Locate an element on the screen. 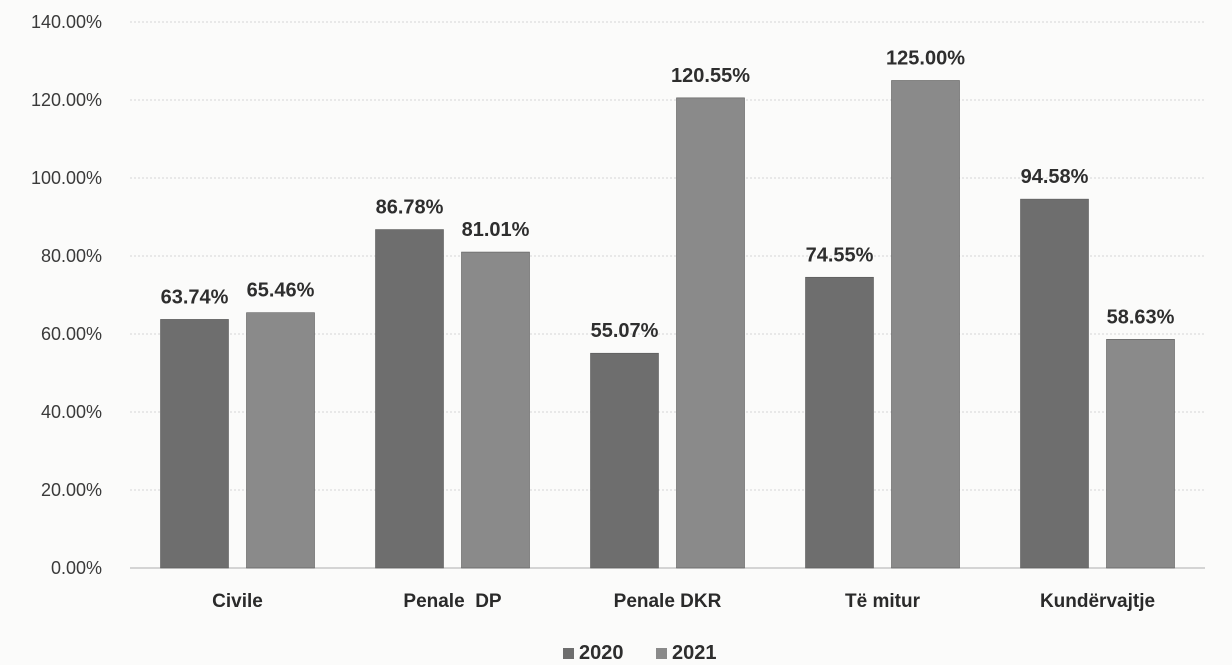  data-label-2021-0: 65.46% is located at coordinates (281, 291).